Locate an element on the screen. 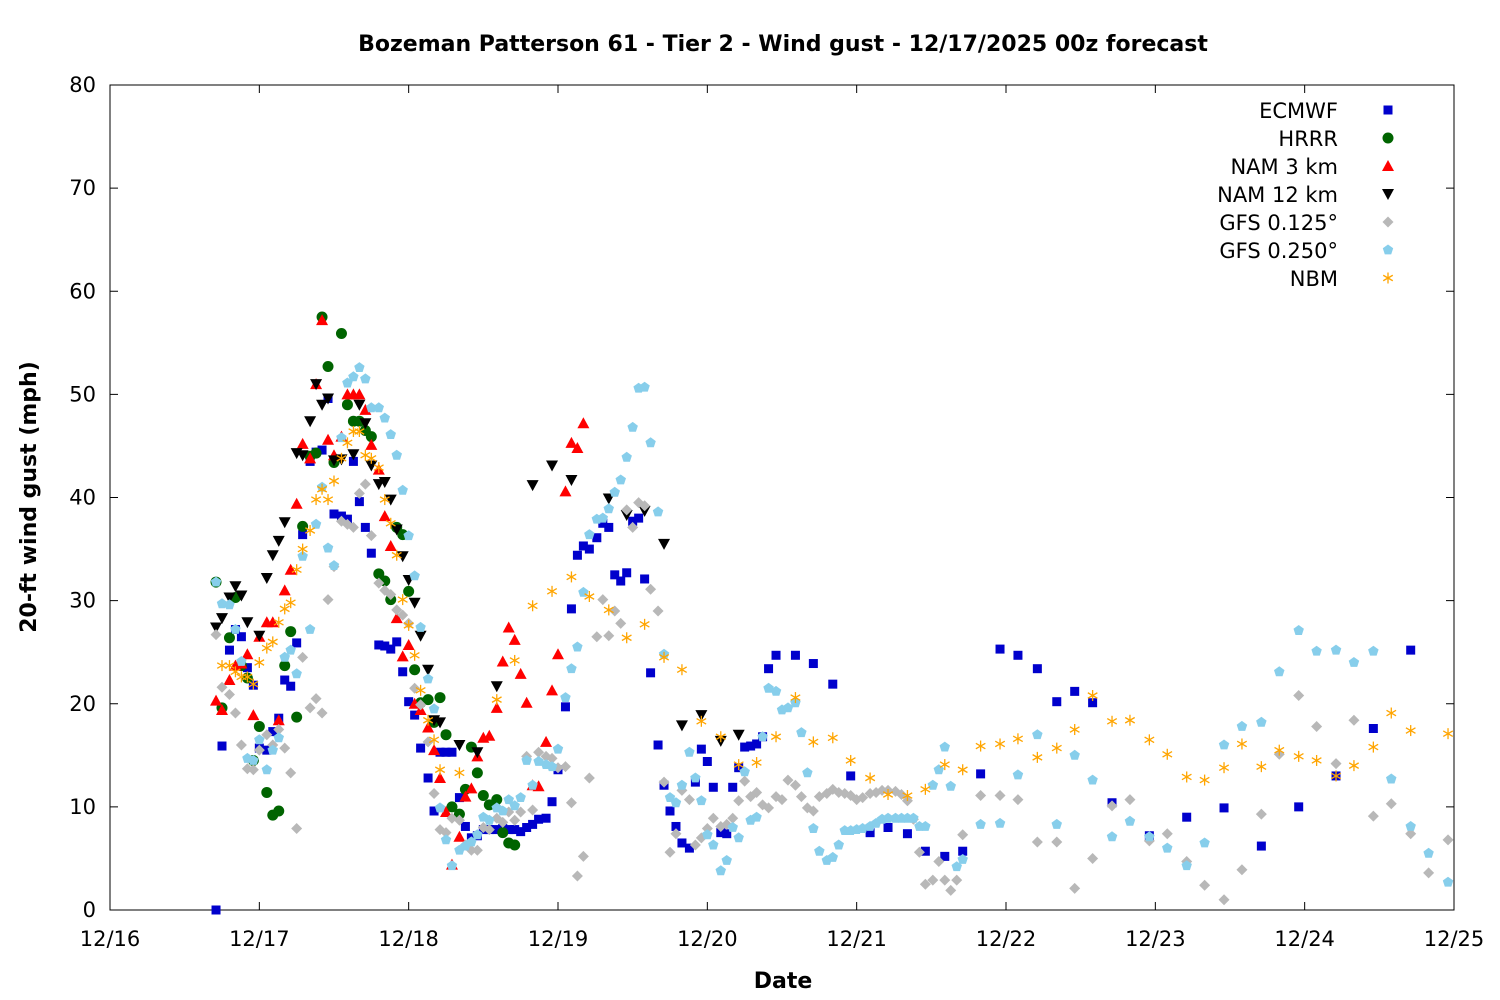 This screenshot has width=1500, height=1000. legend-label: ECMWF is located at coordinates (1298, 111).